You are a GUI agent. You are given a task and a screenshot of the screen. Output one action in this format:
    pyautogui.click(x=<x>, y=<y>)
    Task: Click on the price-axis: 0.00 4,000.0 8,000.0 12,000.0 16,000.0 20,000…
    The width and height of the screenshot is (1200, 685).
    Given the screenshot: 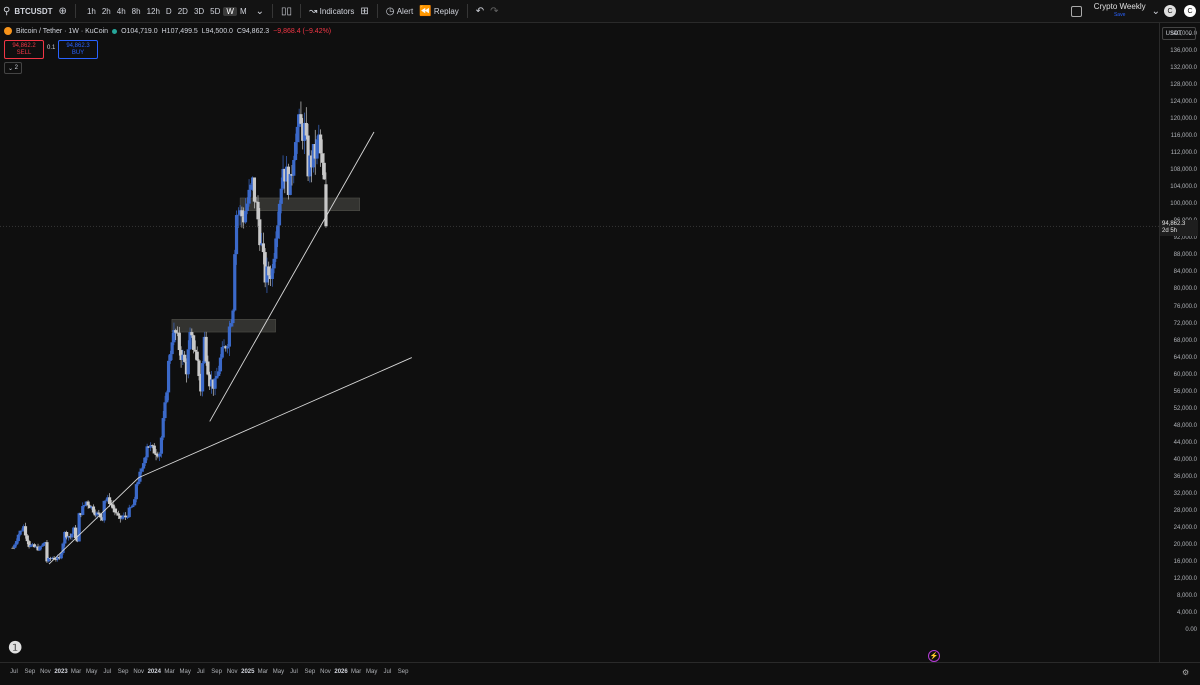 What is the action you would take?
    pyautogui.click(x=1179, y=342)
    